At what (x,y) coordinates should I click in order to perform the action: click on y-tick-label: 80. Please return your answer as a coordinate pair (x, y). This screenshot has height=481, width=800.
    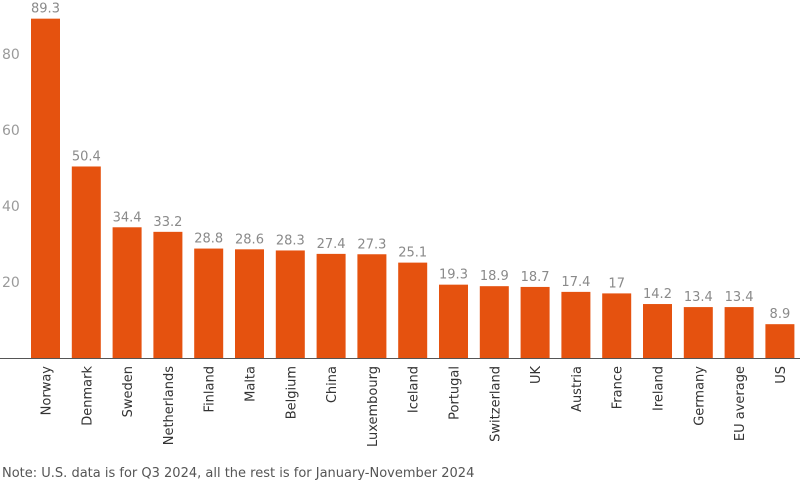
    Looking at the image, I should click on (11, 55).